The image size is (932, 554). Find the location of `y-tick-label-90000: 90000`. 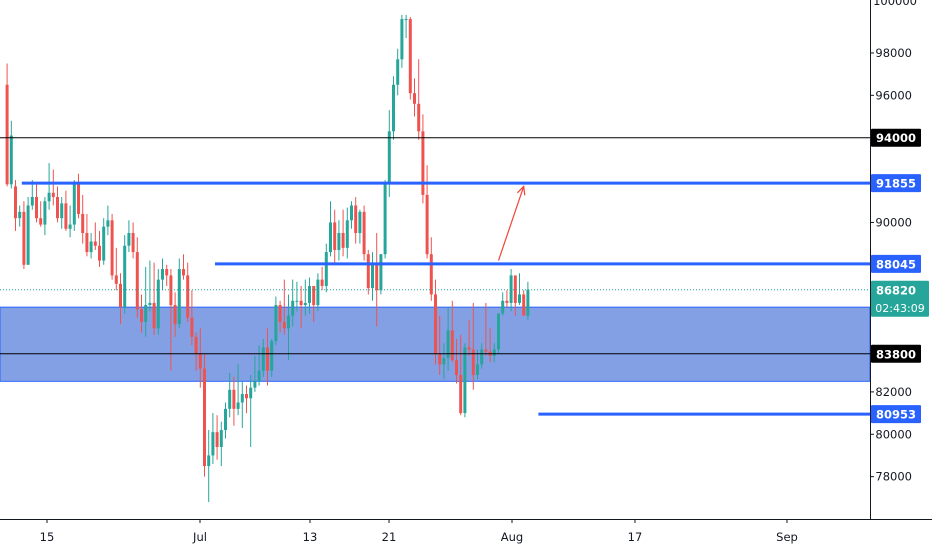

y-tick-label-90000: 90000 is located at coordinates (893, 222).